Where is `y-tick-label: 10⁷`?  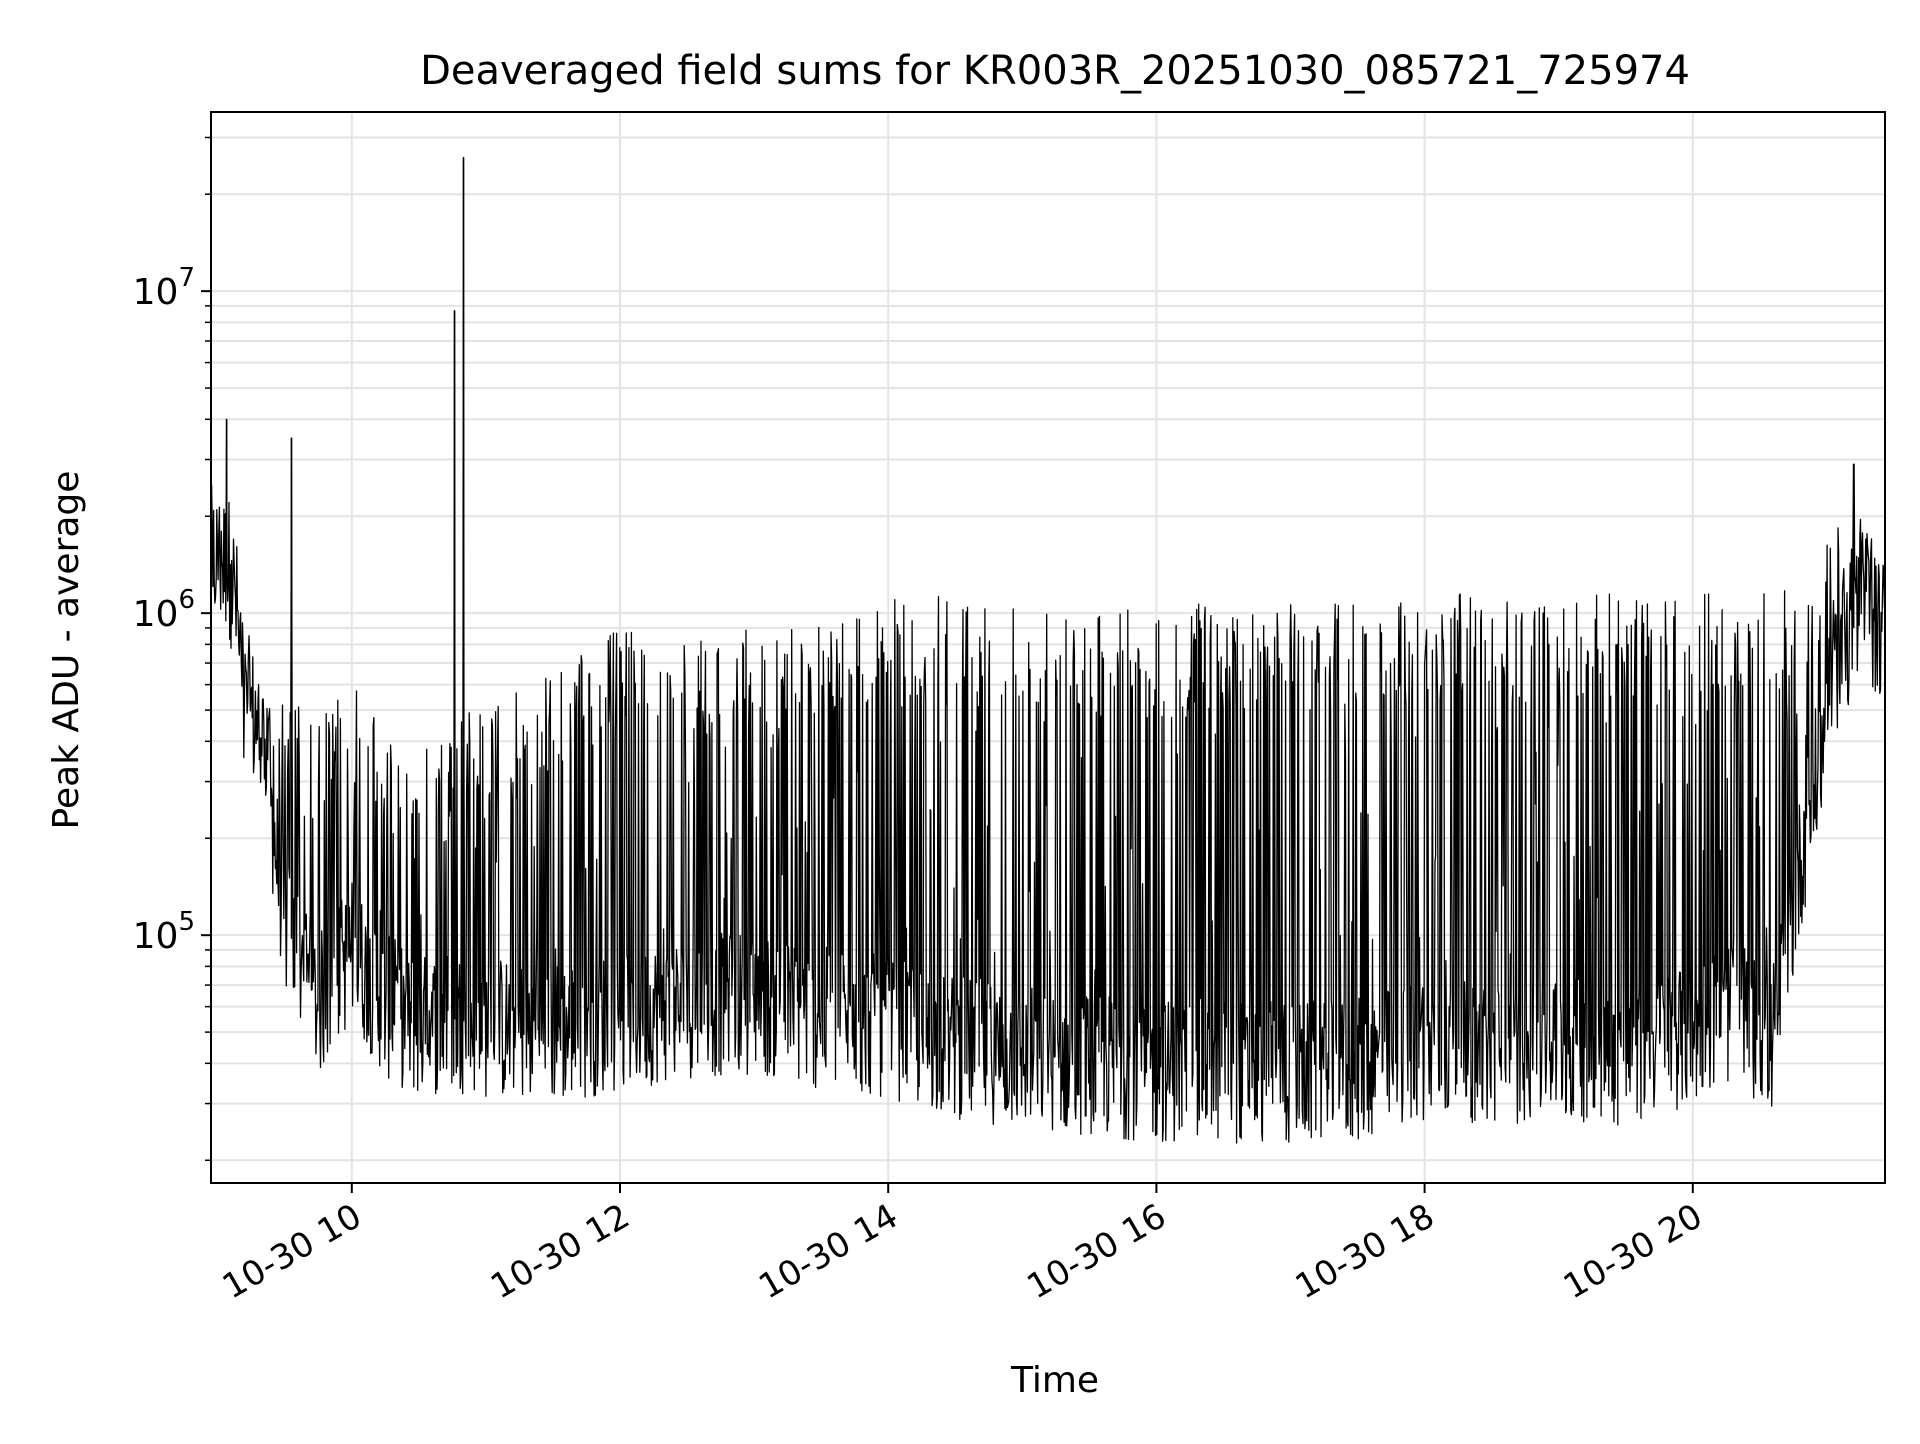 y-tick-label: 10⁷ is located at coordinates (164, 288).